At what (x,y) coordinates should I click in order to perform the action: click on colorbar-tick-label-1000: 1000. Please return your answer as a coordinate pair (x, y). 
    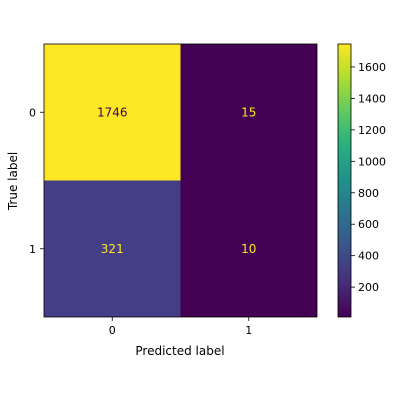
    Looking at the image, I should click on (372, 161).